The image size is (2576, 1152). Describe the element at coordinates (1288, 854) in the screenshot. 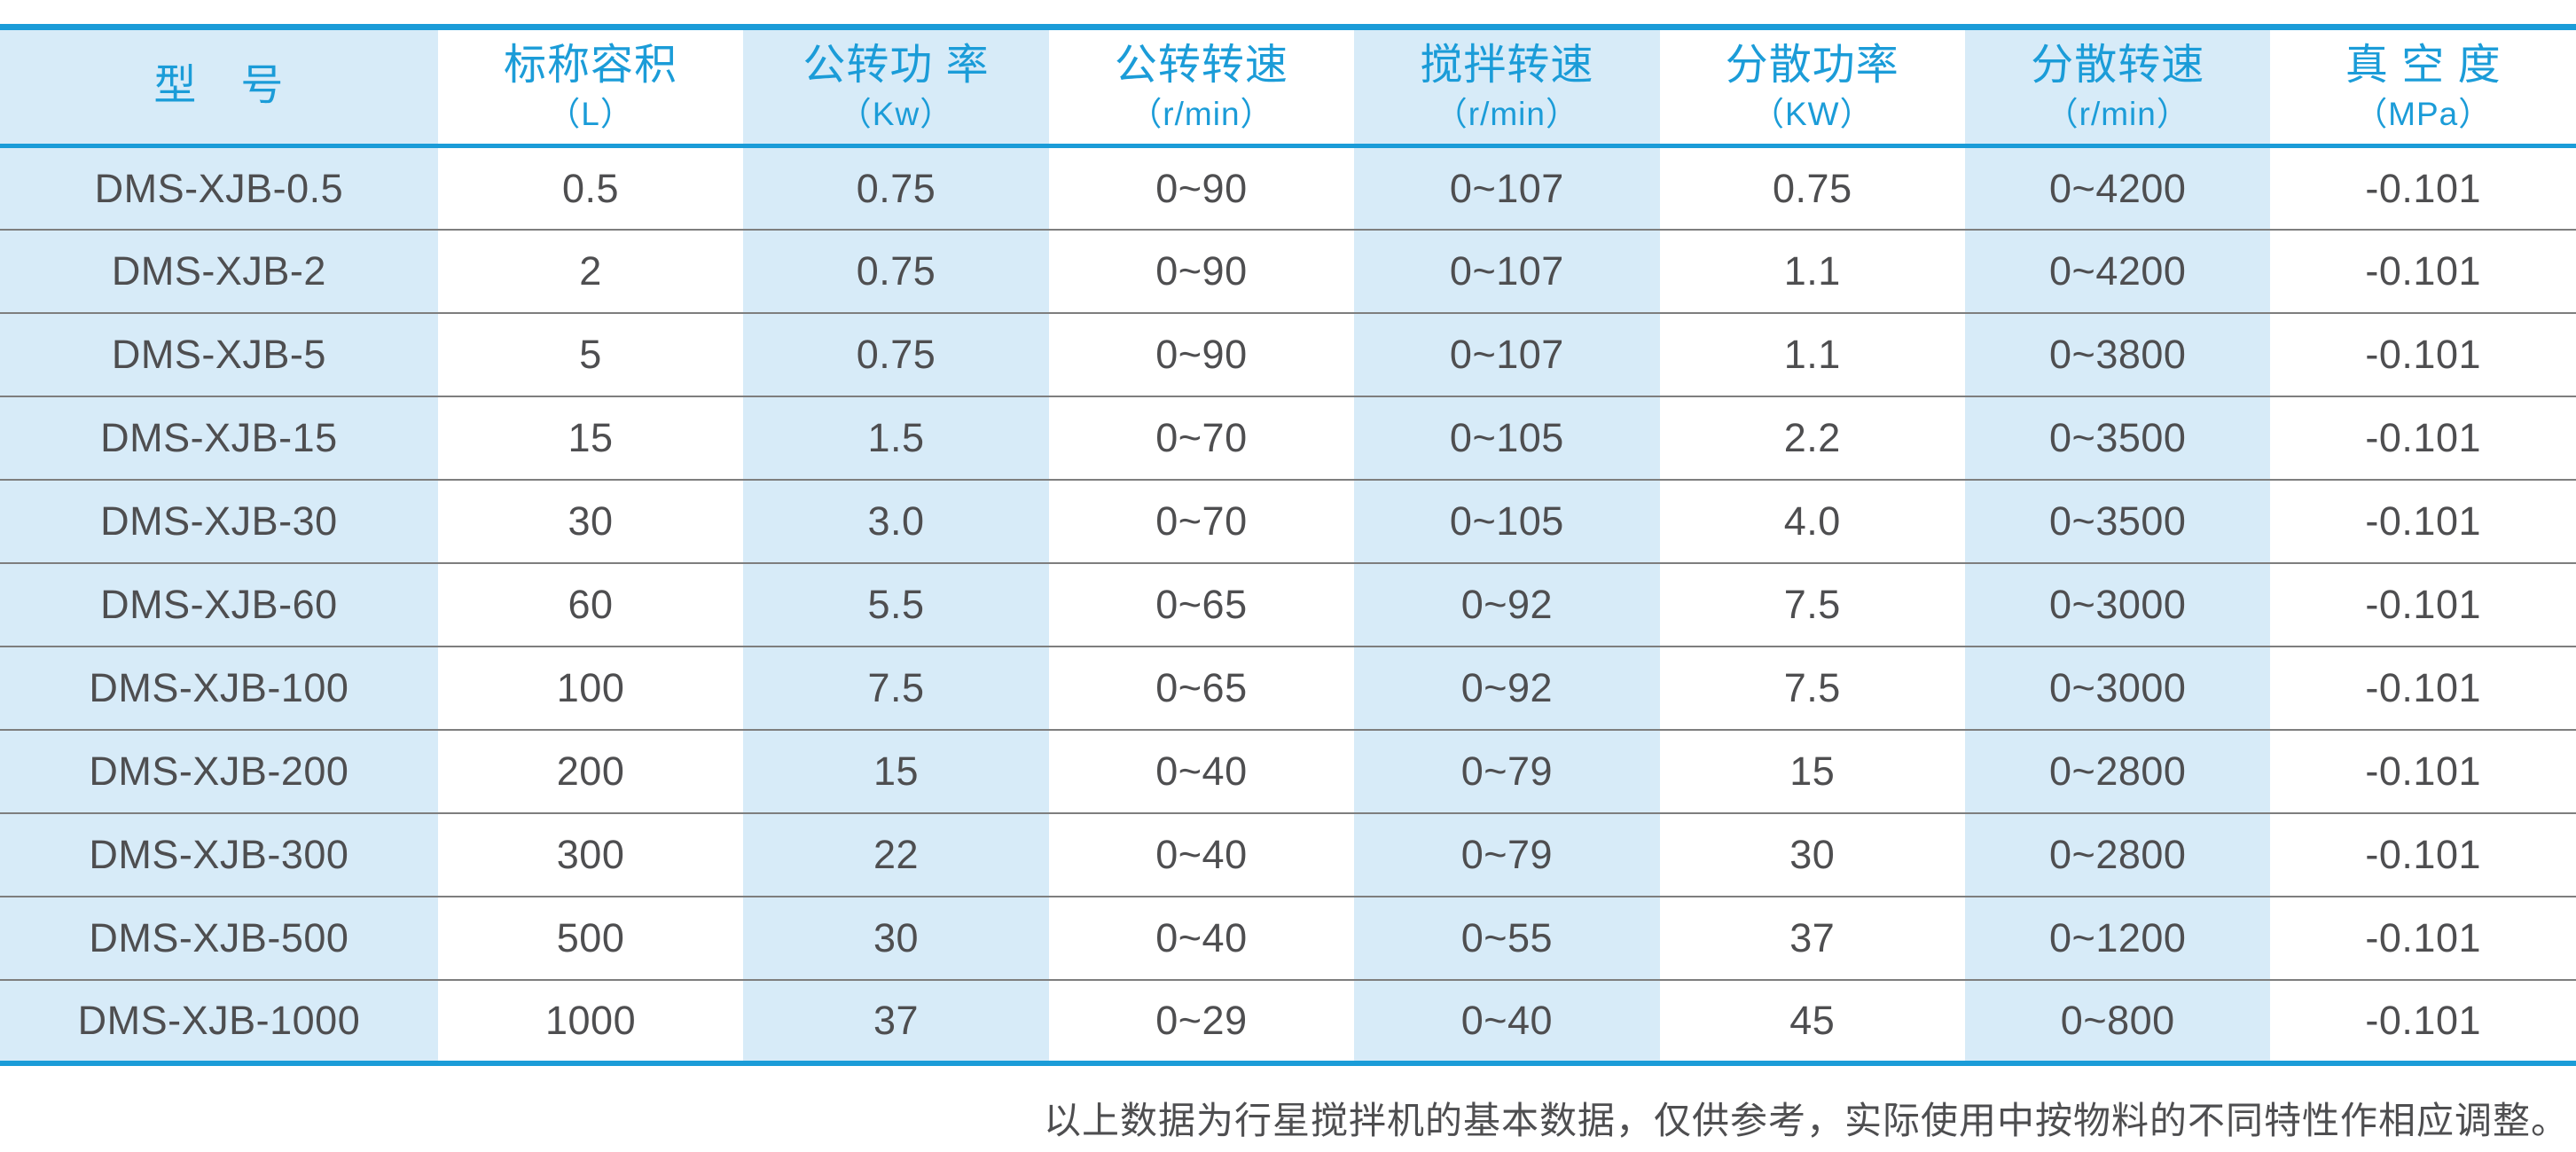

I see `table-row: DMS-XJB-300 300 22 0~40 0~79 30 0~2800 -0.101` at that location.